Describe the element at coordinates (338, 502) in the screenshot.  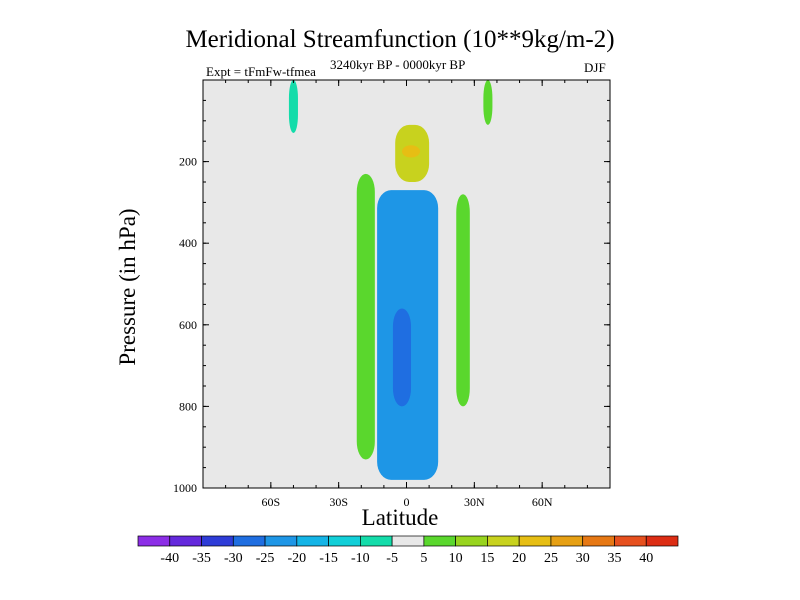
I see `x-tick-label: 30S` at that location.